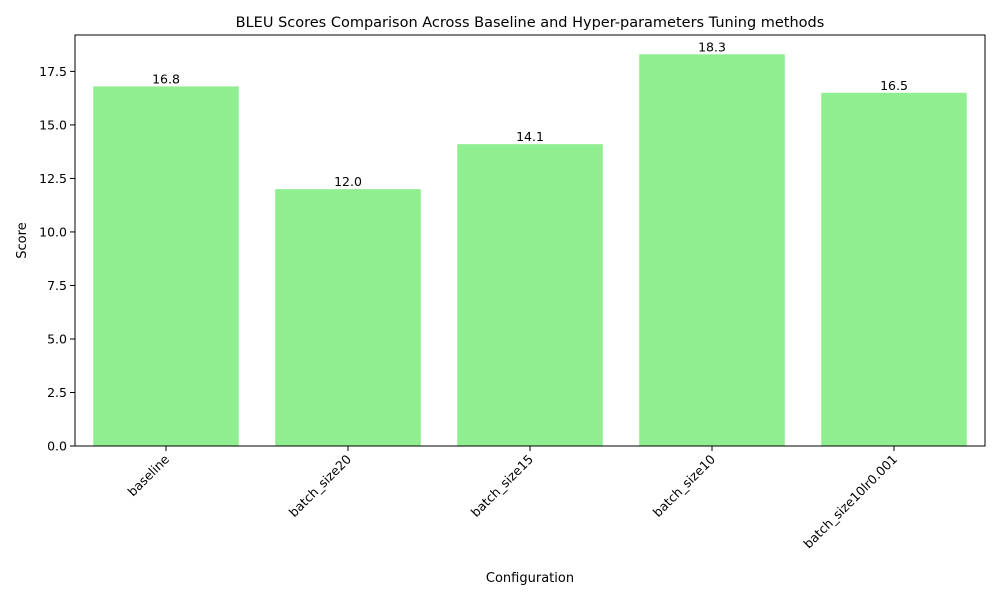 The image size is (1000, 604). What do you see at coordinates (530, 578) in the screenshot?
I see `x-axis-label: Configuration` at bounding box center [530, 578].